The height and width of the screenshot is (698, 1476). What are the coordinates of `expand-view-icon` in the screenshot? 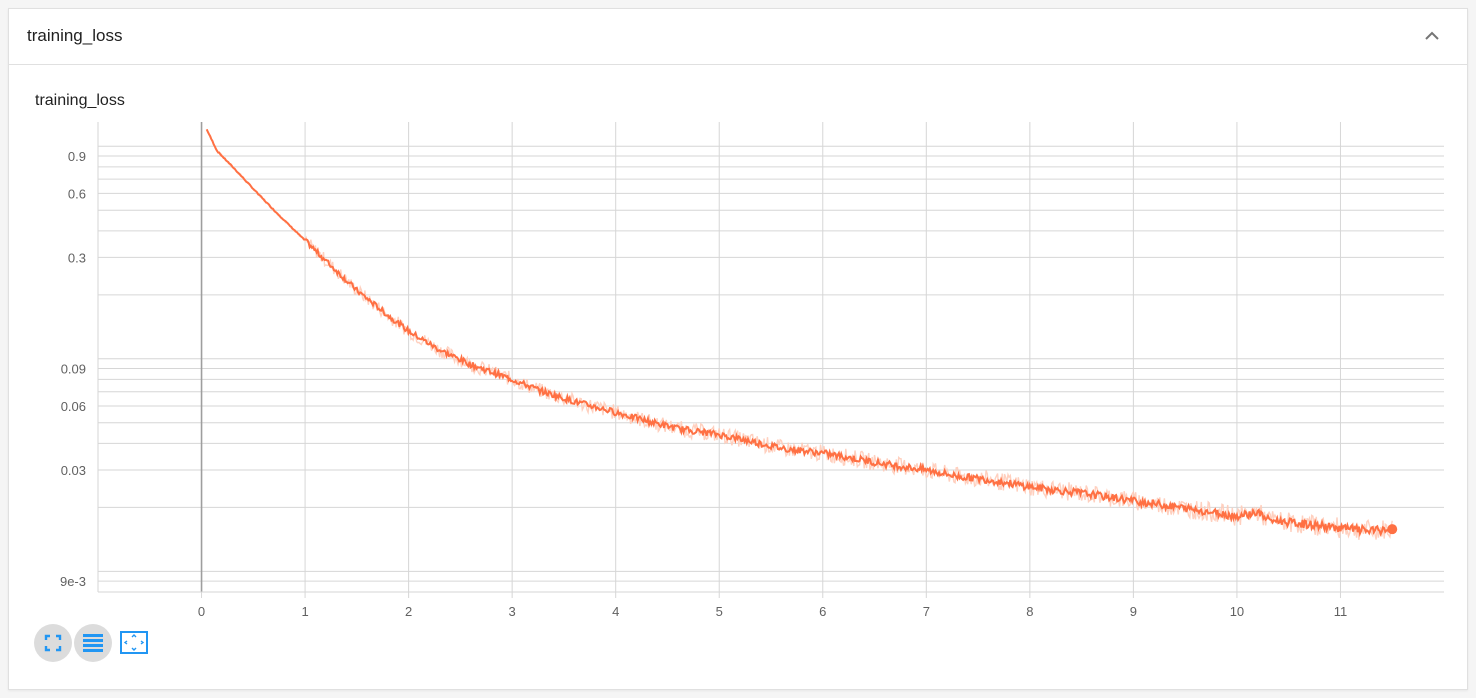 It's located at (133, 643).